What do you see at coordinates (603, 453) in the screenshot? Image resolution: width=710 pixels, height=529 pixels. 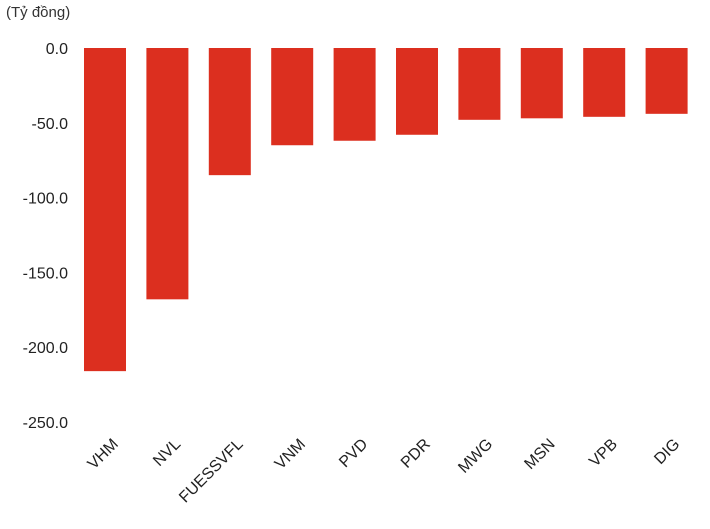 I see `x-tick-label: VPB` at bounding box center [603, 453].